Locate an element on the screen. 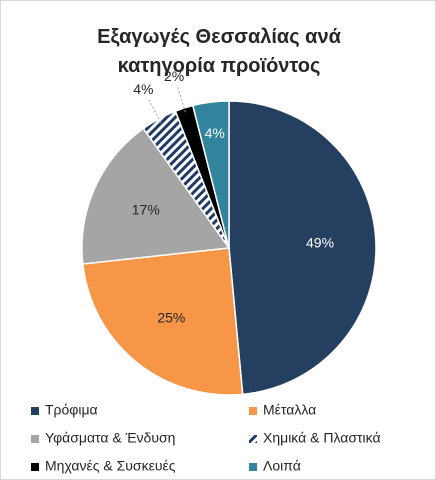 This screenshot has width=436, height=480. legend-label: Λοιπά is located at coordinates (282, 466).